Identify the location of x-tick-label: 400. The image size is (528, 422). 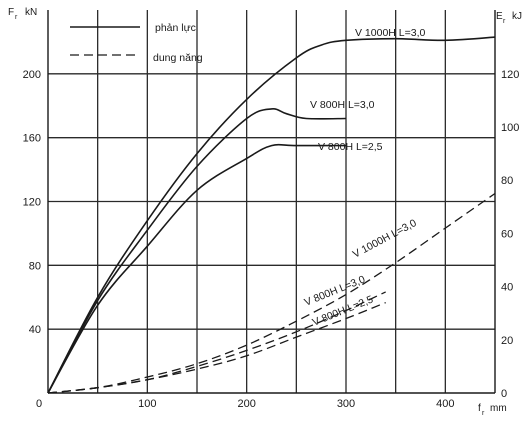
(445, 404).